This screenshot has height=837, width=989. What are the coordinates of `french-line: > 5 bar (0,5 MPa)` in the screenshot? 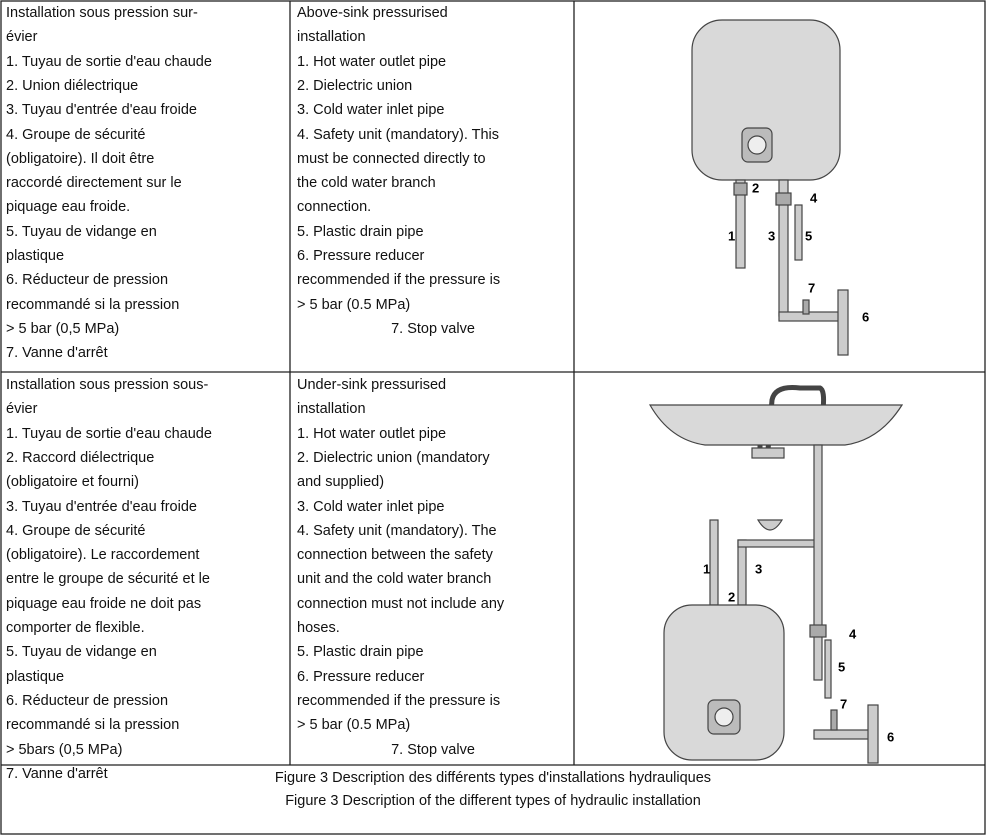 It's located at (63, 328).